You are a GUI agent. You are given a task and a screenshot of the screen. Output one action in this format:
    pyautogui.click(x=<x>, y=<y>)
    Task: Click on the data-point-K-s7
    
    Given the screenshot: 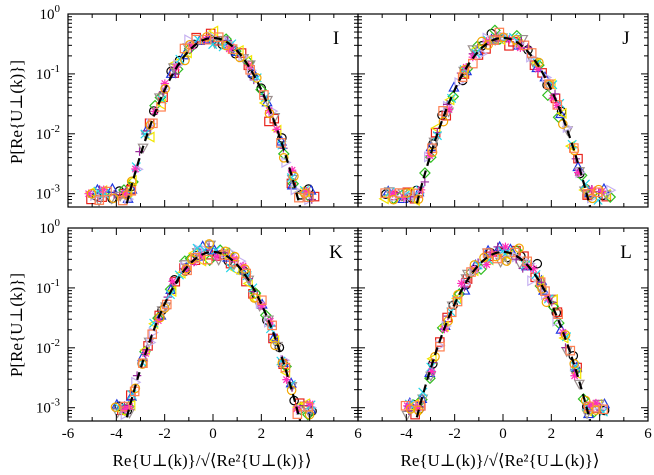 What is the action you would take?
    pyautogui.click(x=125, y=414)
    